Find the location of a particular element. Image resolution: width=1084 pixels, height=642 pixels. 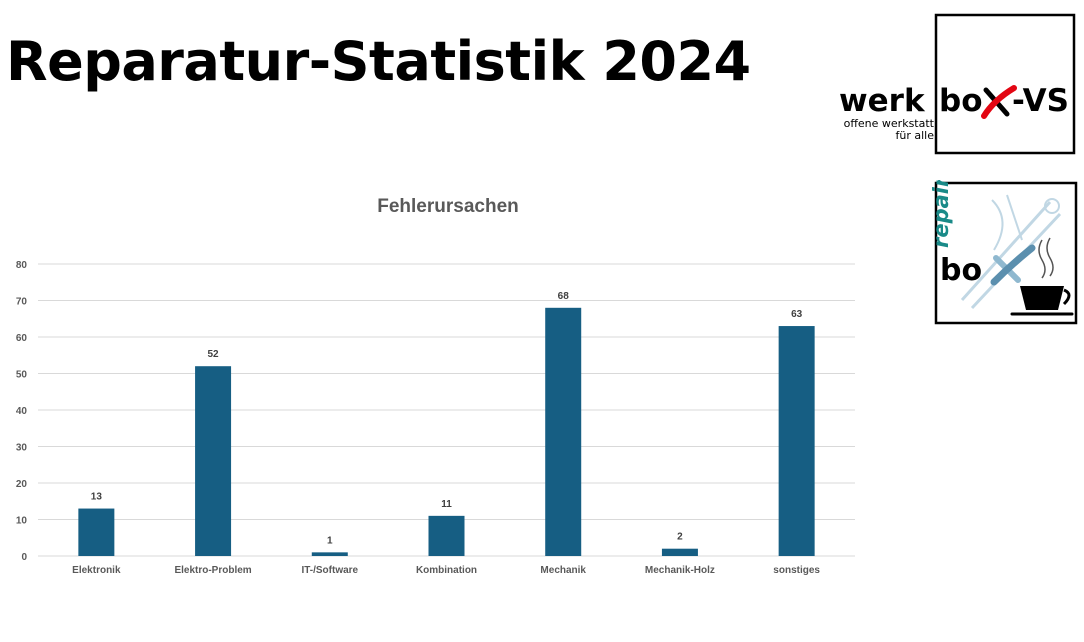

data-label: 68 is located at coordinates (564, 296).